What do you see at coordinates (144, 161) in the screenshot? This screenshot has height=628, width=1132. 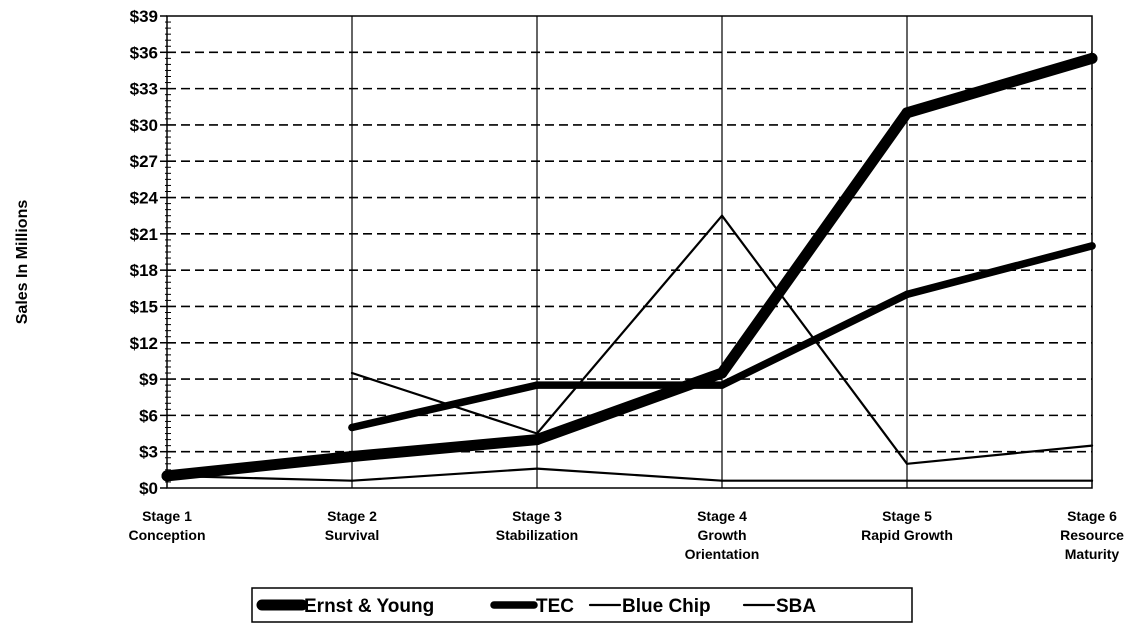 I see `y-tick-label: $27` at bounding box center [144, 161].